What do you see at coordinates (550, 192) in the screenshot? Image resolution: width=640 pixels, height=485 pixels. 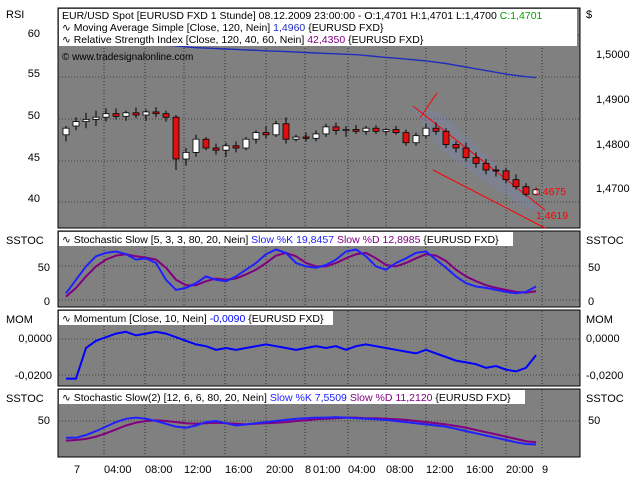 I see `last-price-label: 1,4675` at bounding box center [550, 192].